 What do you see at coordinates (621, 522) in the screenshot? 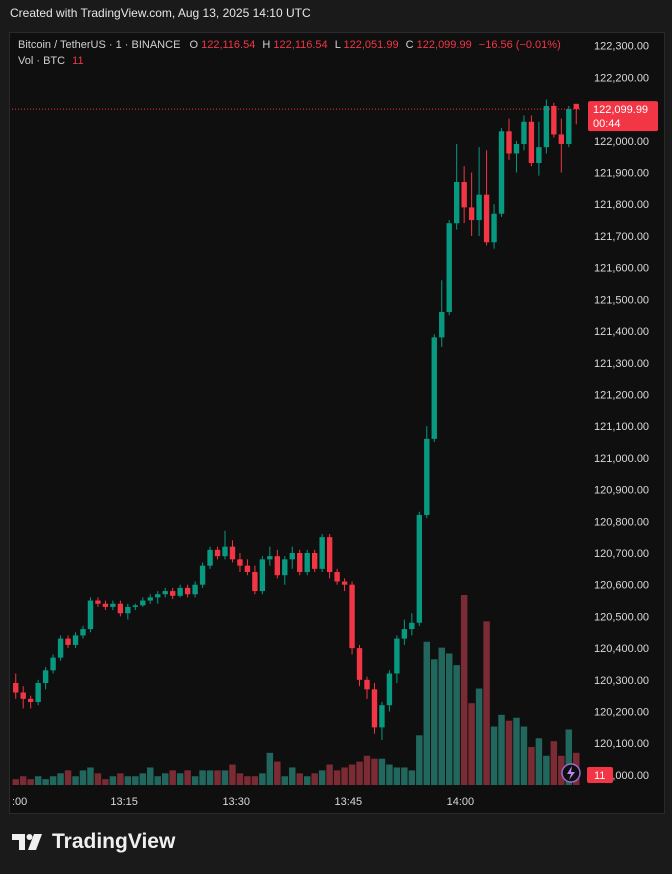
I see `price-tick-label: 120,800.00` at bounding box center [621, 522].